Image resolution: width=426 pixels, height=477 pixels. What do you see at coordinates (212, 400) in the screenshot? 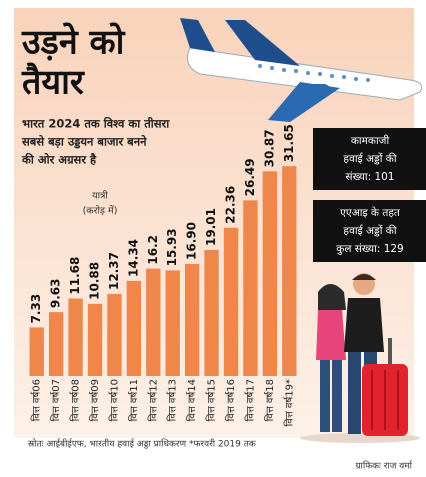
I see `x-tick-label: वित्त वर्ष15` at bounding box center [212, 400].